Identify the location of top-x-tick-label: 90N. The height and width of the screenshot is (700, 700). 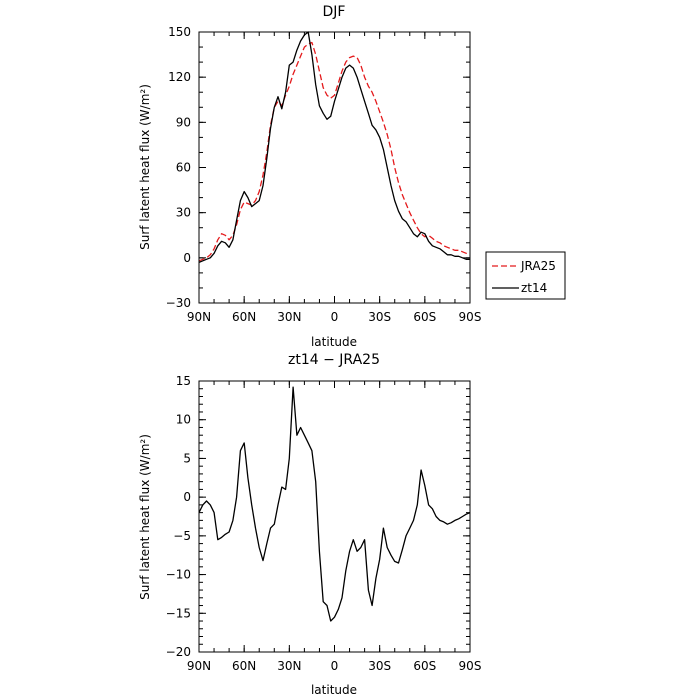
(199, 317).